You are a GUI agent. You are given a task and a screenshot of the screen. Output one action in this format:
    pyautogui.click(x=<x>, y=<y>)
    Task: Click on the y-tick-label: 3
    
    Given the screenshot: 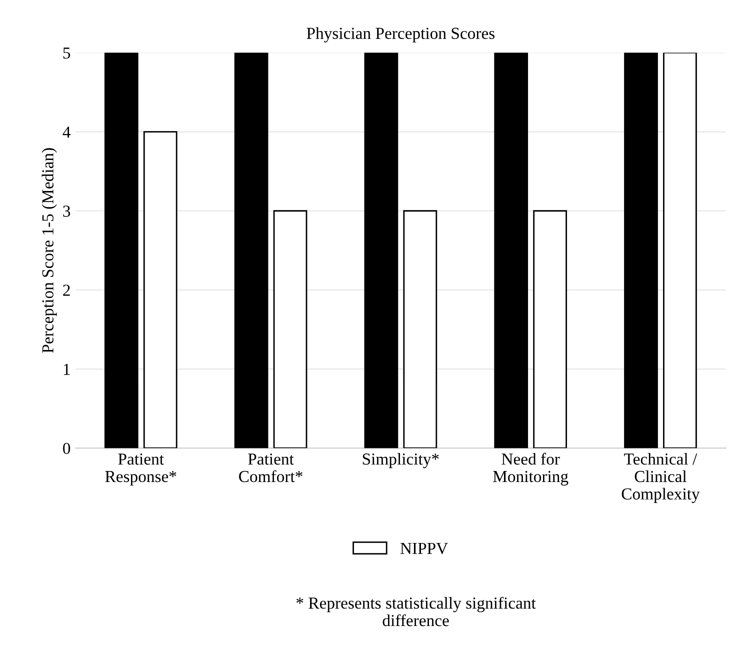 What is the action you would take?
    pyautogui.click(x=66, y=211)
    